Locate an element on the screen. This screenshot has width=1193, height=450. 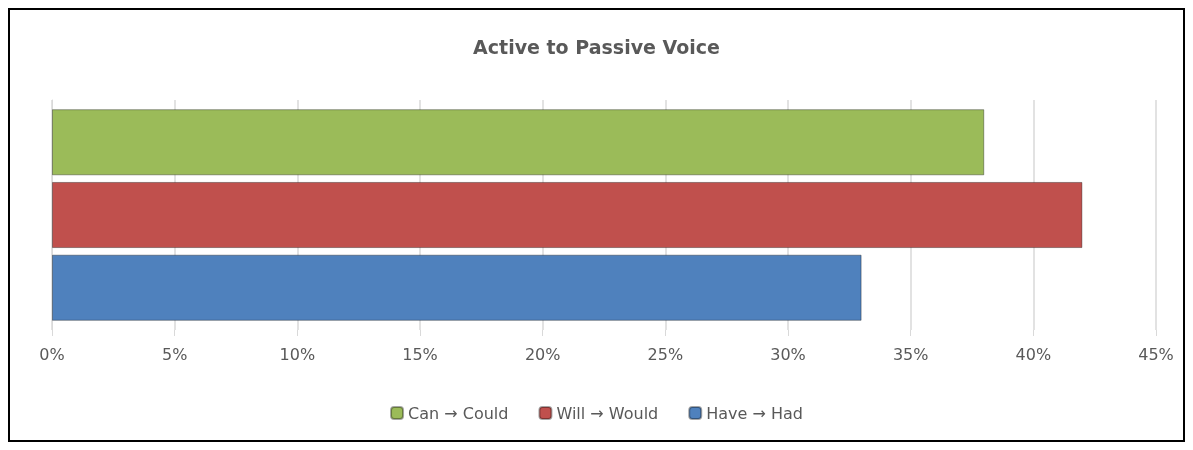
x-tick-label: 15% is located at coordinates (420, 354).